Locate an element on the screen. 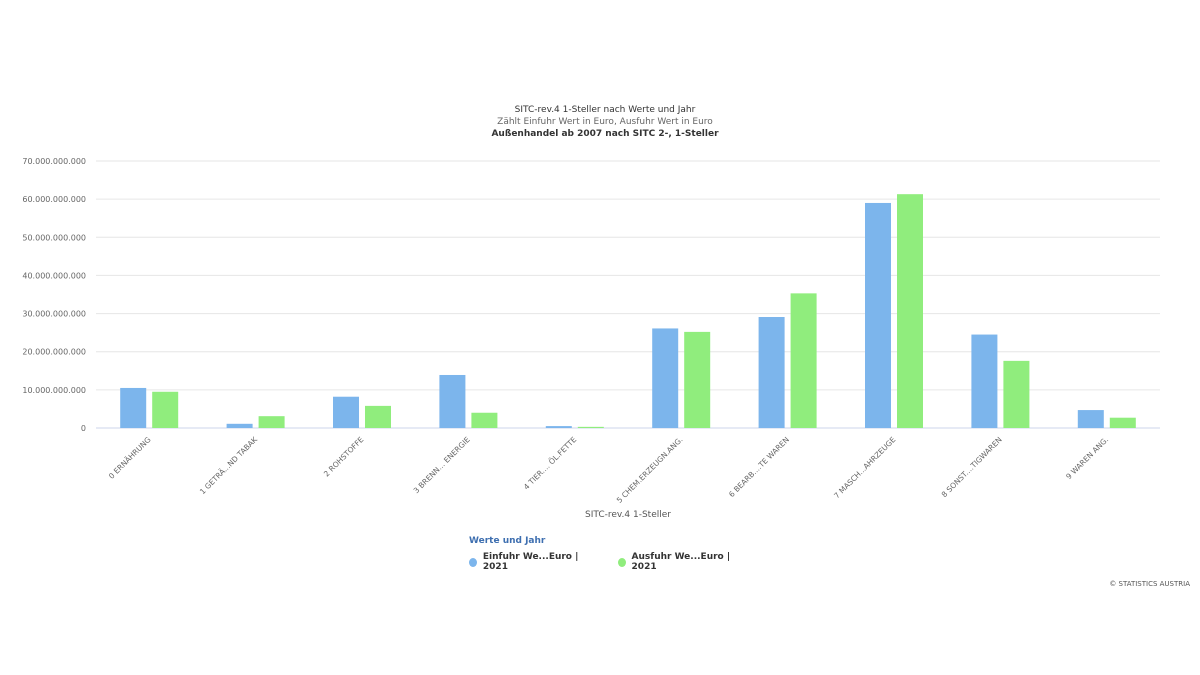  x-tick-label: 7 MASCH...AHRZEUGE is located at coordinates (864, 467).